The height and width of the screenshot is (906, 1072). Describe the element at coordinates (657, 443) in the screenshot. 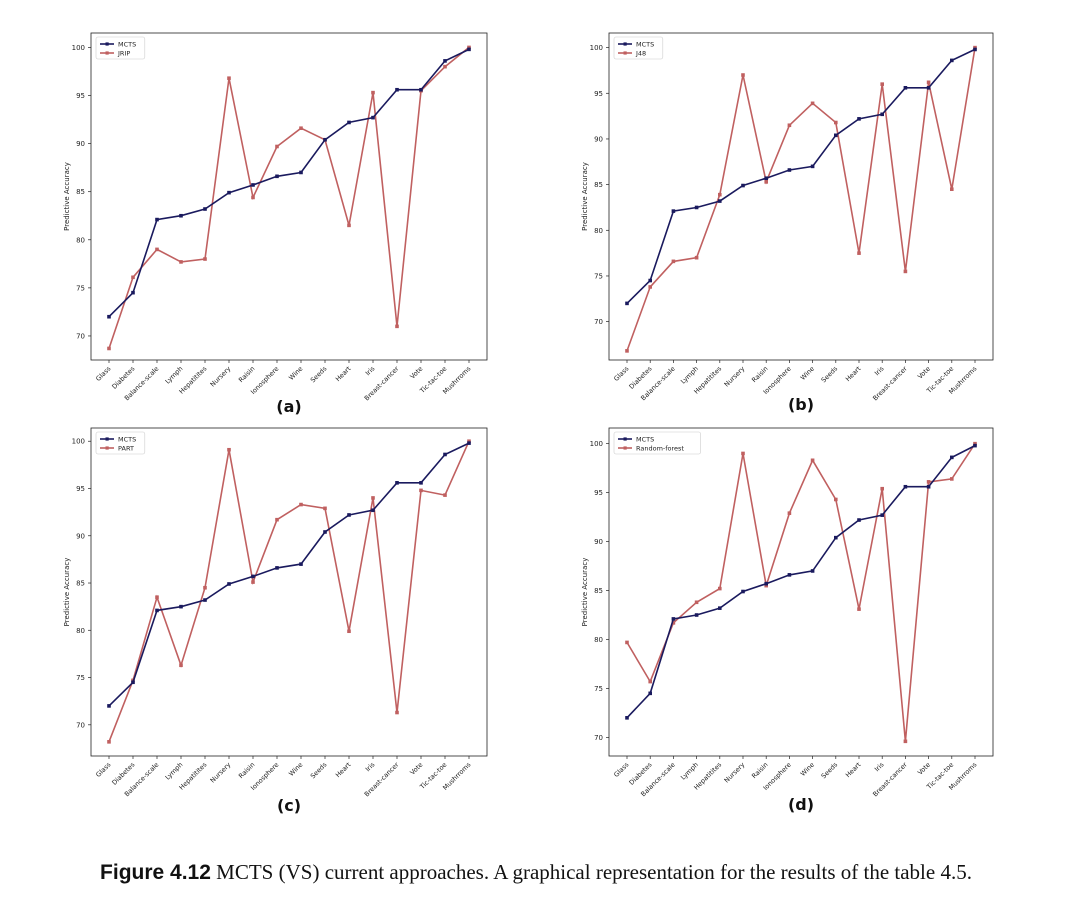

I see `legend-box` at that location.